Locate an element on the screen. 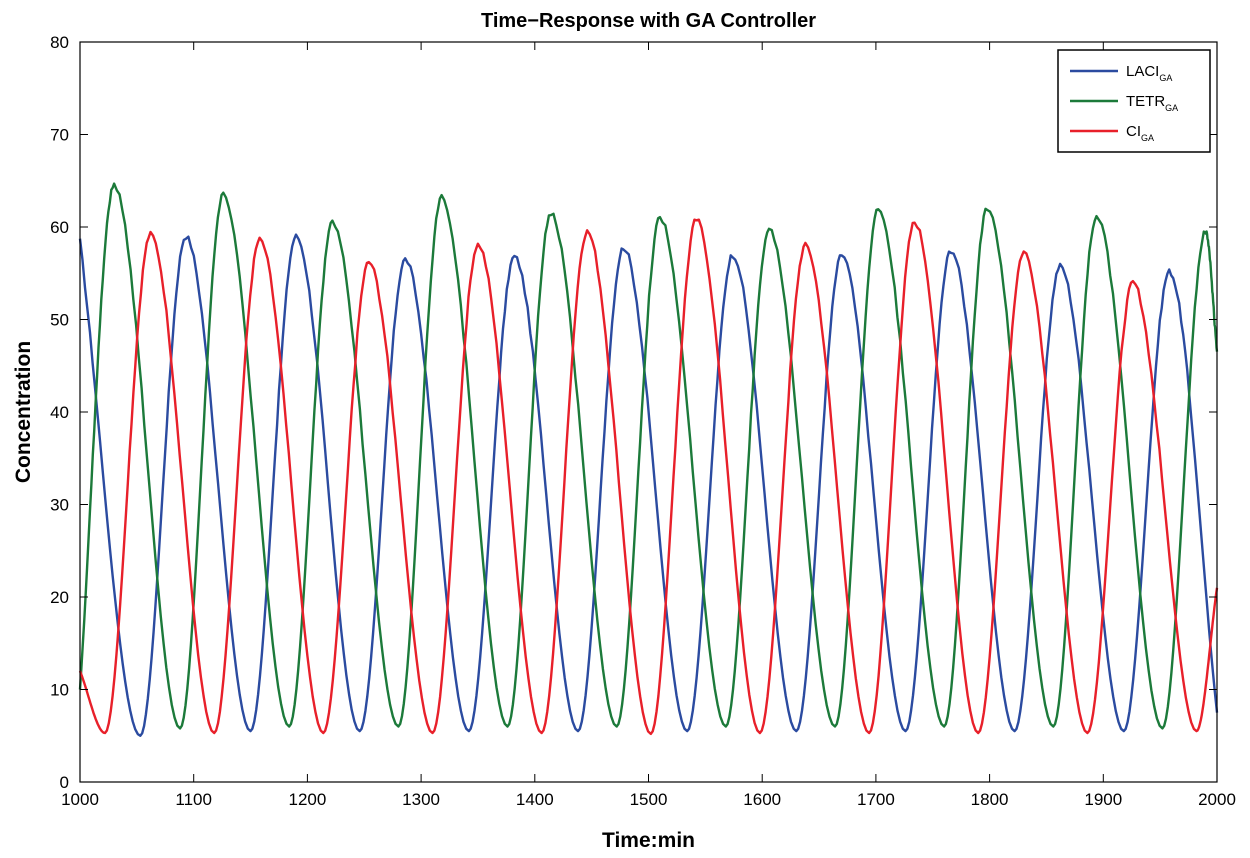 The width and height of the screenshot is (1250, 858). x-tick-label: 1800 is located at coordinates (990, 799).